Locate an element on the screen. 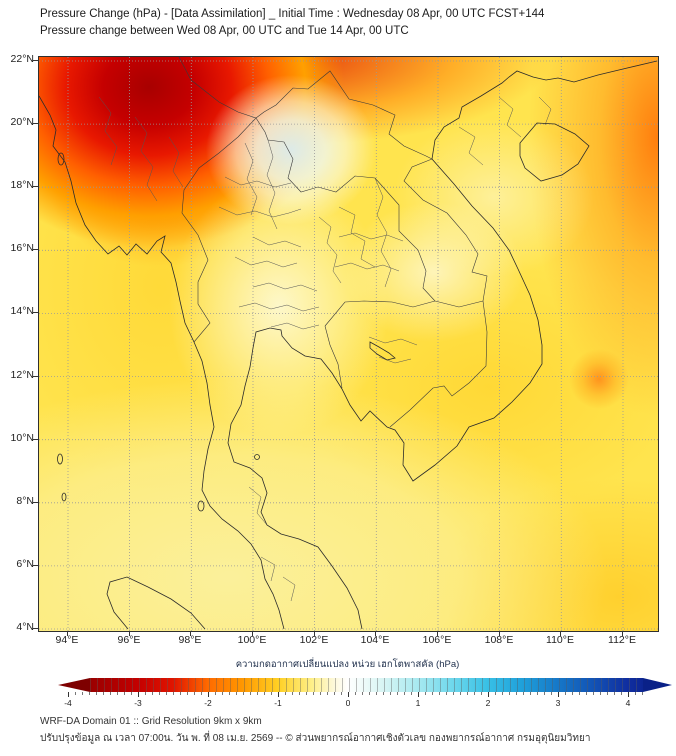  colorbar-tick-label: 1 is located at coordinates (418, 703).